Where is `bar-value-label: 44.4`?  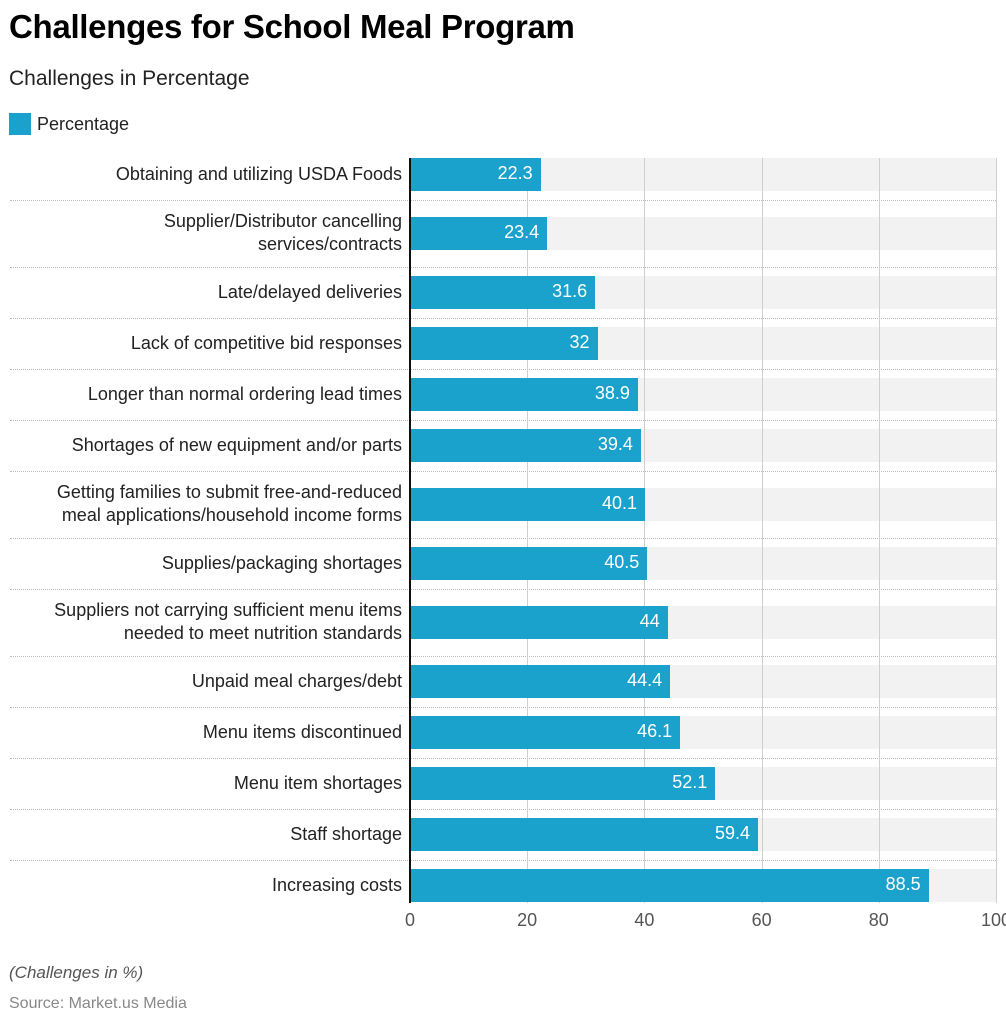 bar-value-label: 44.4 is located at coordinates (645, 680).